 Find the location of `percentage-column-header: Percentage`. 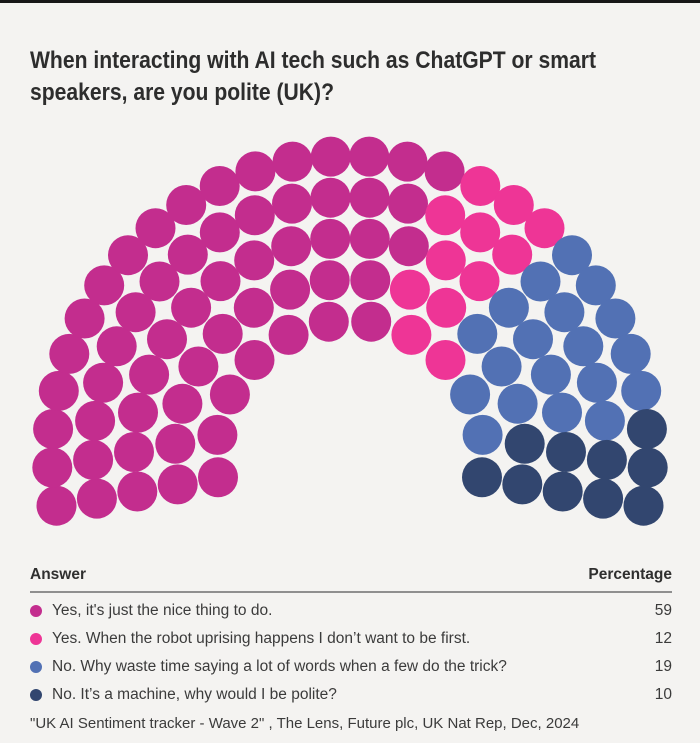

percentage-column-header: Percentage is located at coordinates (630, 574).